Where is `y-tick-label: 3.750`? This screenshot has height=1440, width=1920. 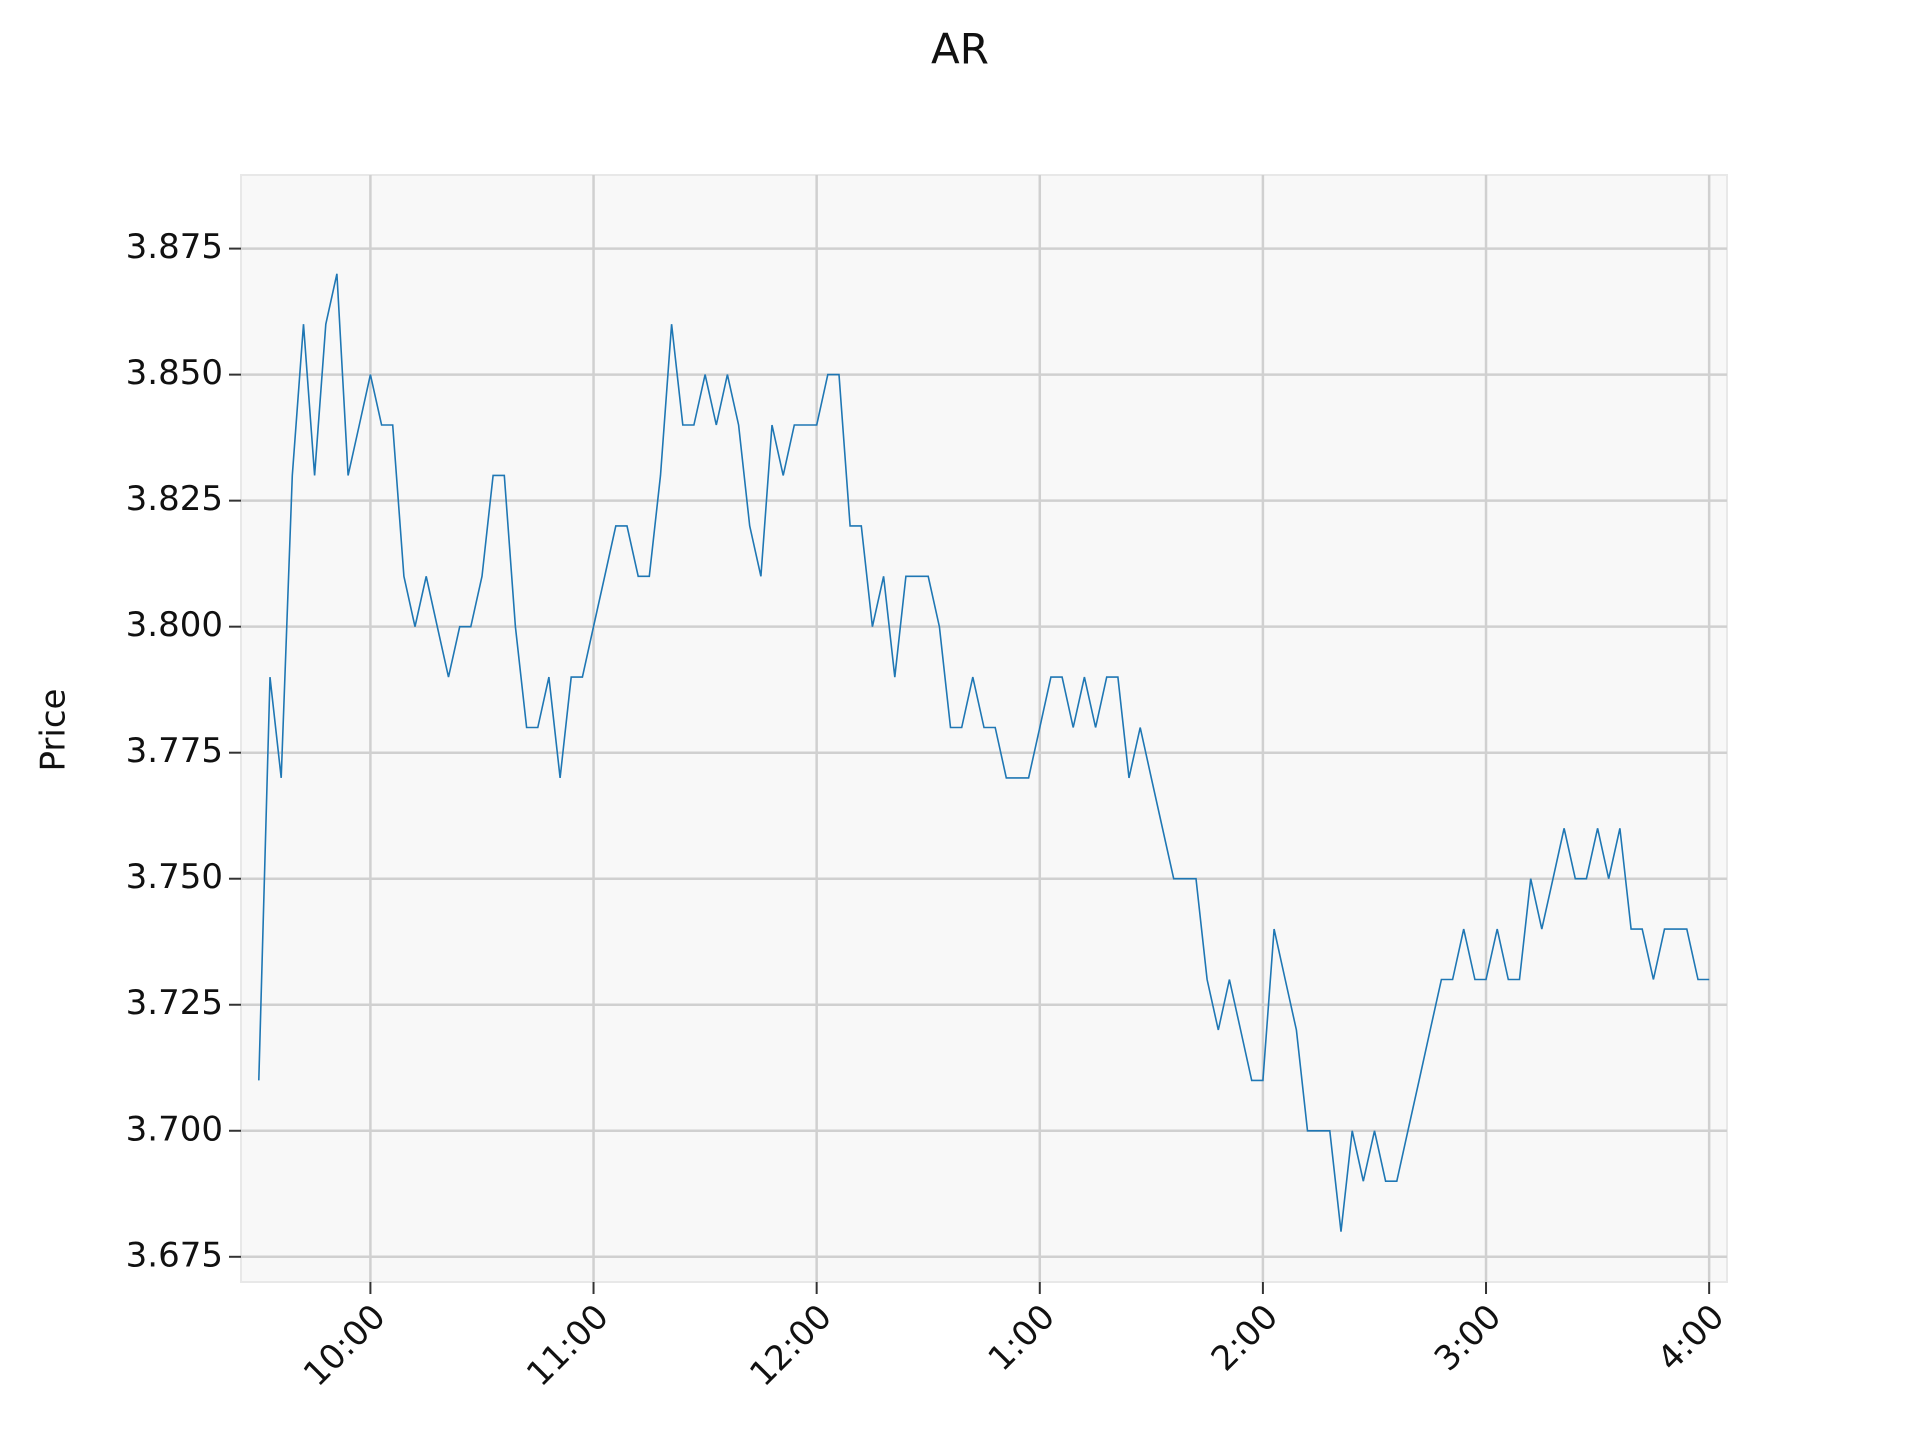
y-tick-label: 3.750 is located at coordinates (174, 877).